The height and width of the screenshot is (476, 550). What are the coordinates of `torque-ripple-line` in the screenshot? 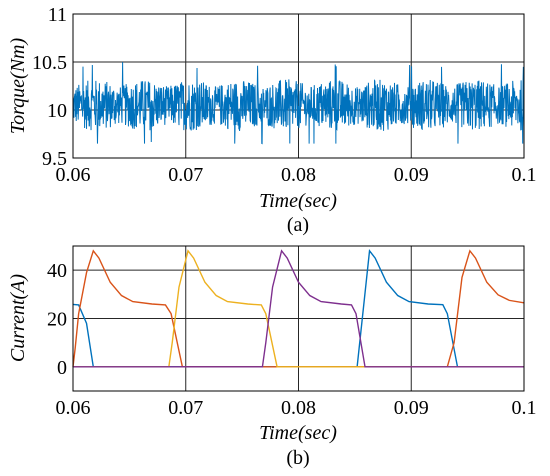 It's located at (298, 103).